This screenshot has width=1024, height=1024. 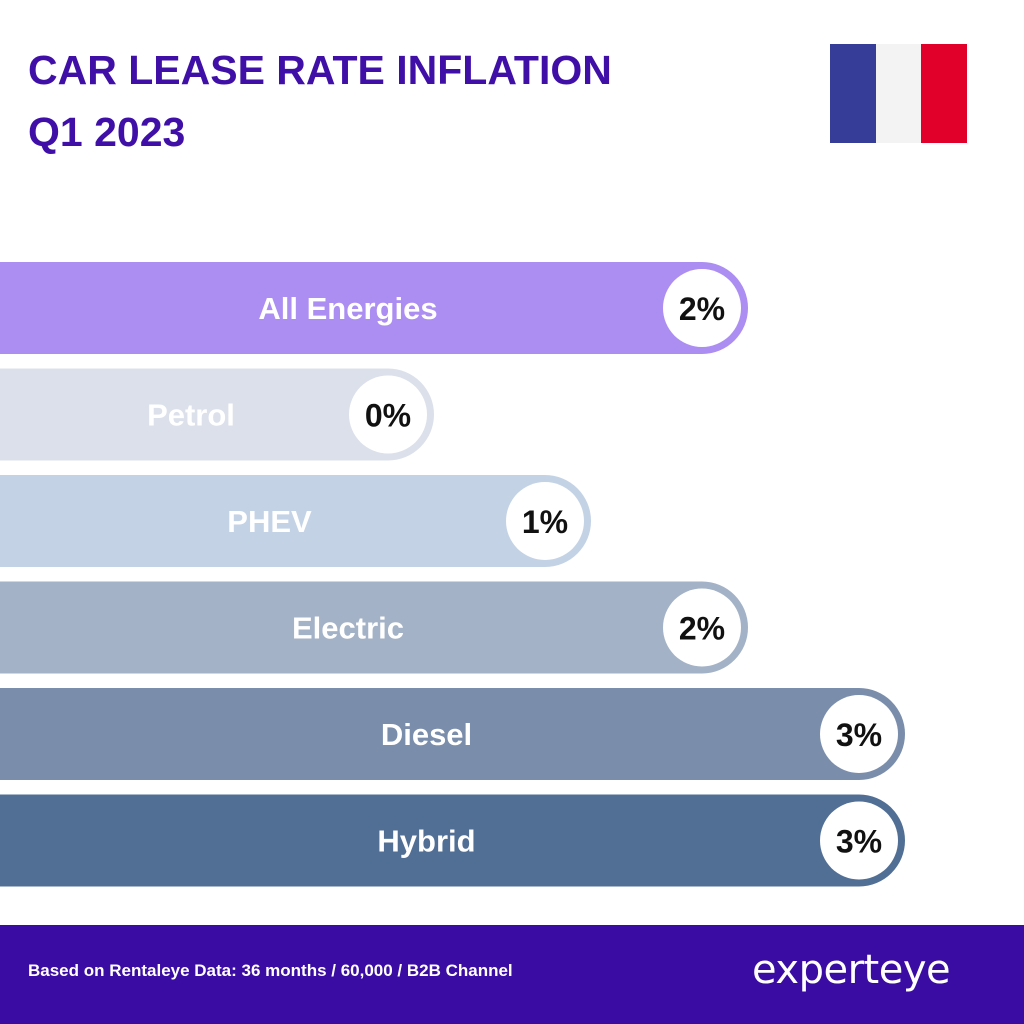 What do you see at coordinates (191, 415) in the screenshot?
I see `category-label: Petrol` at bounding box center [191, 415].